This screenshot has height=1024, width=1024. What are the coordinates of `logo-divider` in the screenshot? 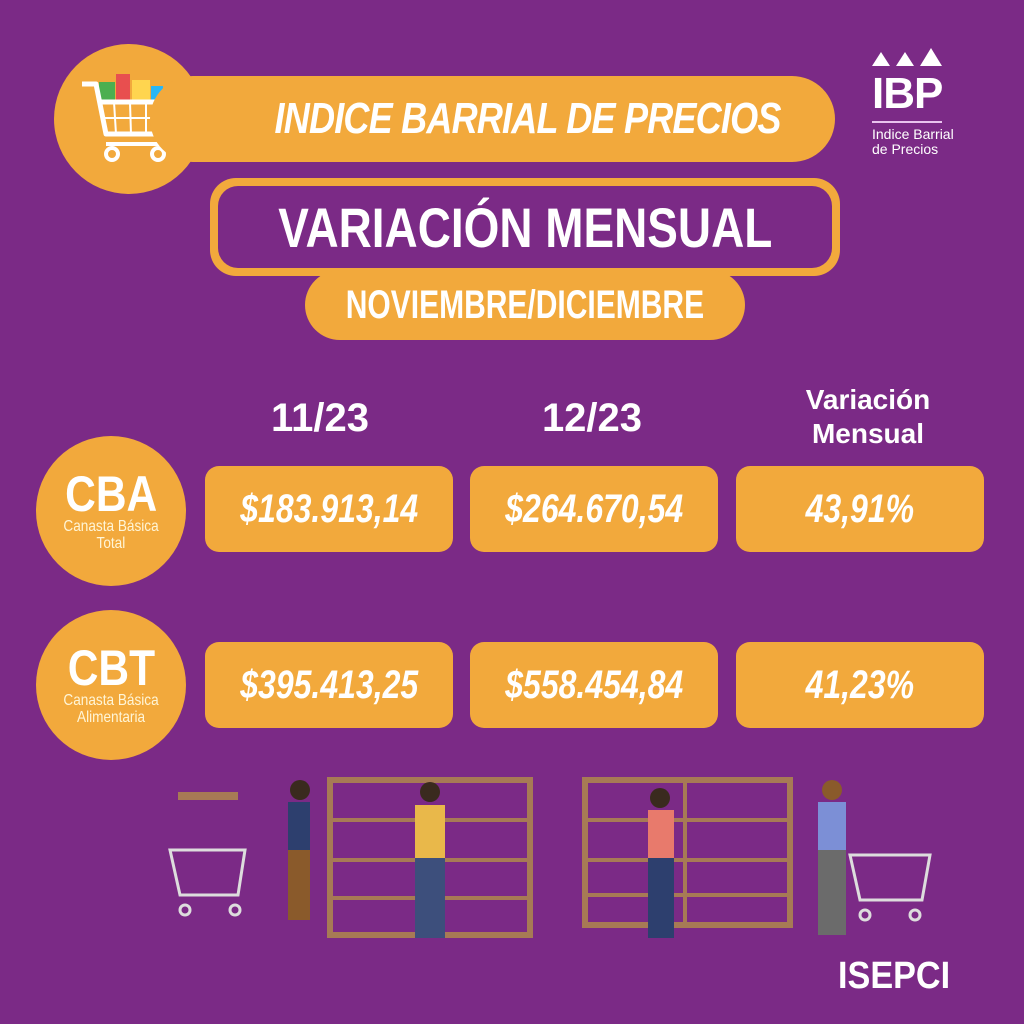 It's located at (907, 122).